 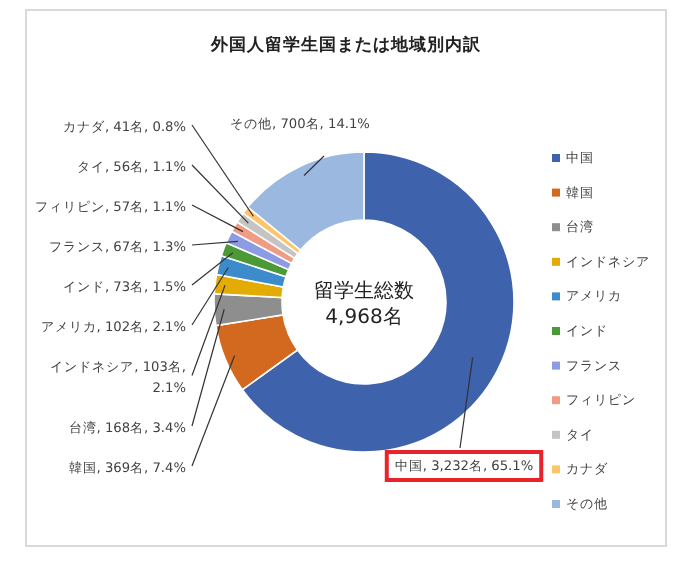 I want to click on chart-title: 外国人留学生国または地域別内訳, so click(x=346, y=45).